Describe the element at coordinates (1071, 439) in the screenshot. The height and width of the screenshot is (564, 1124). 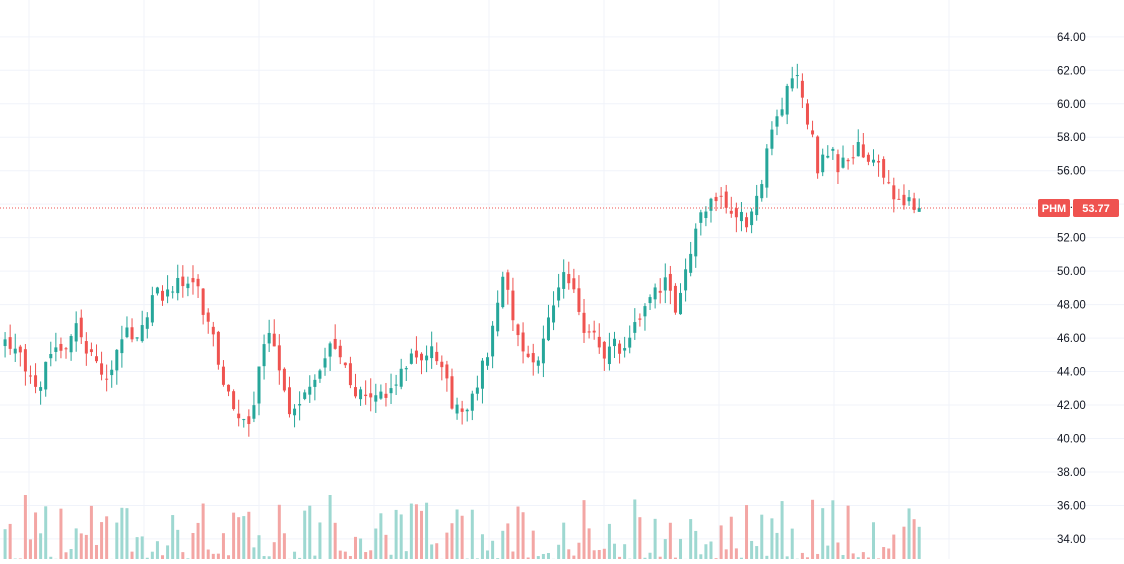
I see `y-tick-label: 40.00` at that location.